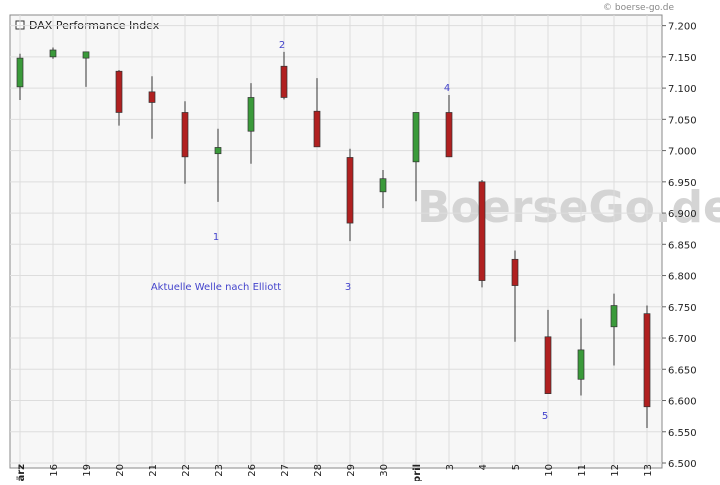  Describe the element at coordinates (682, 183) in the screenshot. I see `y-tick-label: 6.950` at that location.